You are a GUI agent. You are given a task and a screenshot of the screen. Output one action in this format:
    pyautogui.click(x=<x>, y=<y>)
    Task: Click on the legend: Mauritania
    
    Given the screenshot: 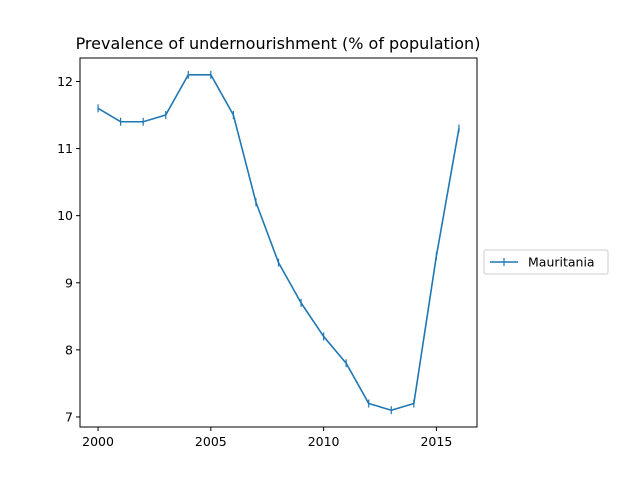 What is the action you would take?
    pyautogui.click(x=546, y=262)
    